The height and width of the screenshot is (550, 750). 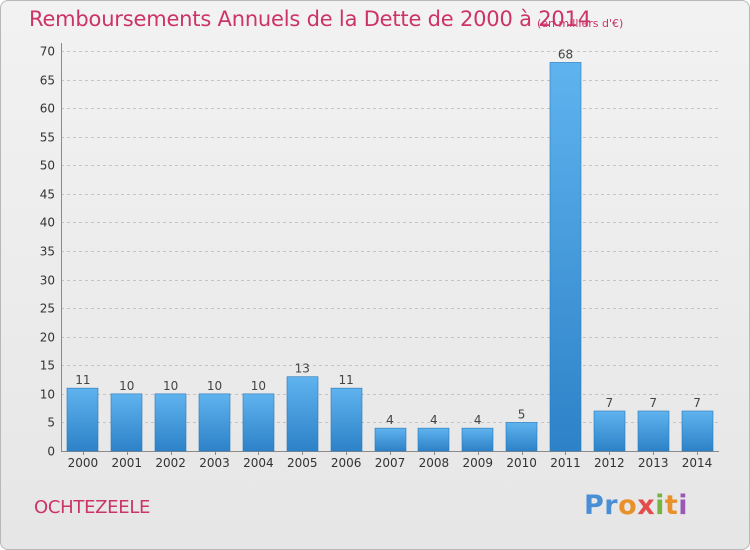 I want to click on chart-unit-label: (en milliers d'€), so click(x=580, y=23).